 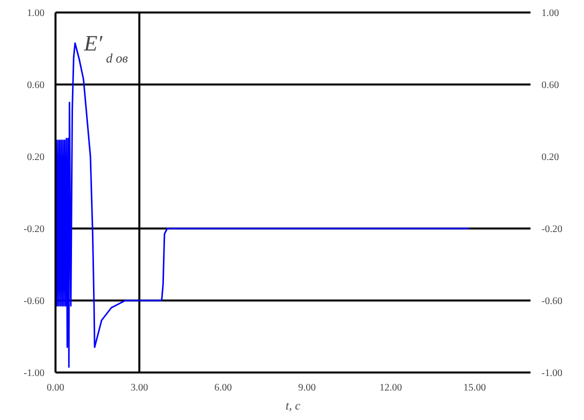 I want to click on y2-tick-label: -0.60, so click(x=552, y=301).